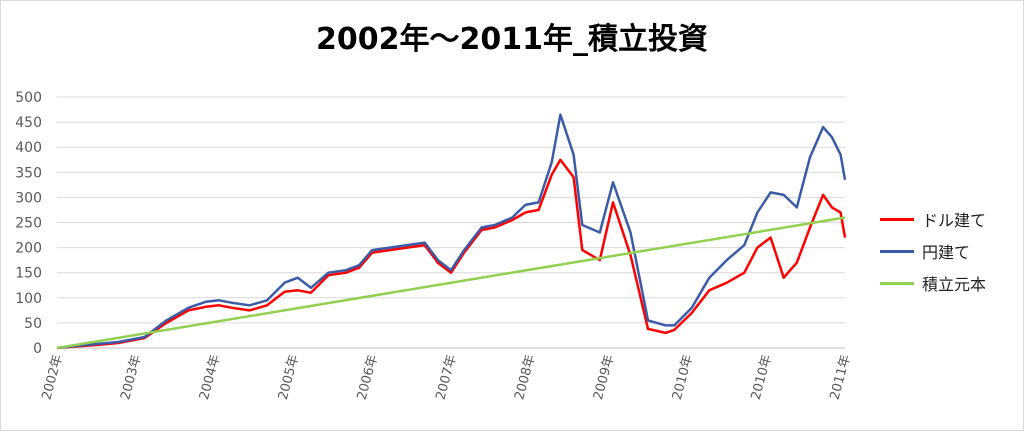 Image resolution: width=1024 pixels, height=431 pixels. What do you see at coordinates (525, 377) in the screenshot?
I see `x-tick-label: 2008年` at bounding box center [525, 377].